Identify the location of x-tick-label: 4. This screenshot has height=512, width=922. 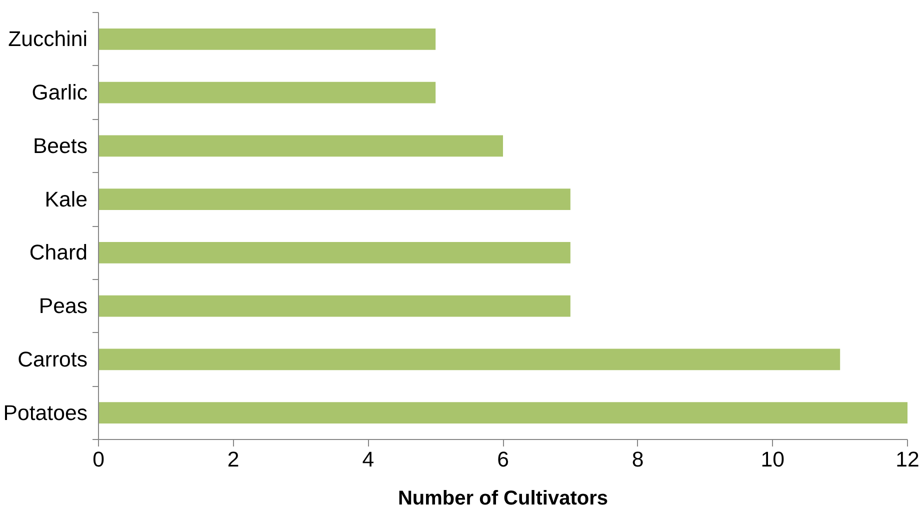
(368, 460).